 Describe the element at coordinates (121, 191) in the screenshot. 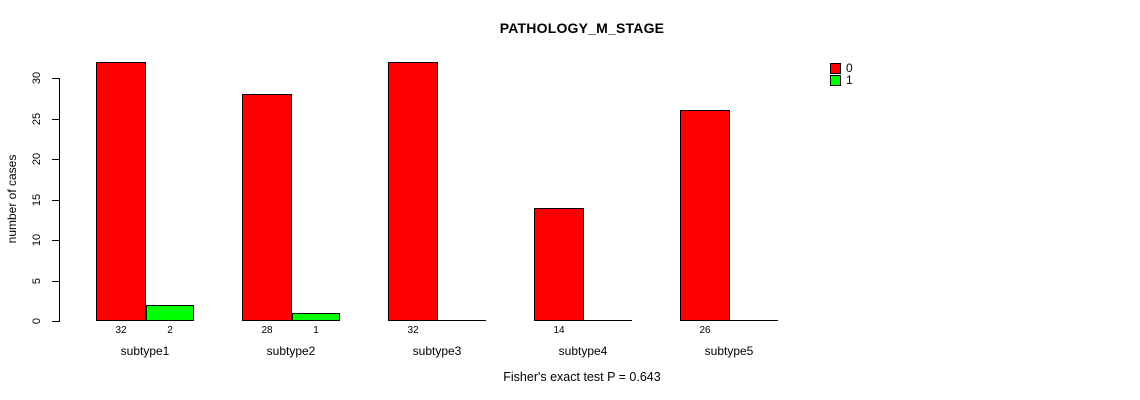

I see `bar-0-subtype1` at that location.